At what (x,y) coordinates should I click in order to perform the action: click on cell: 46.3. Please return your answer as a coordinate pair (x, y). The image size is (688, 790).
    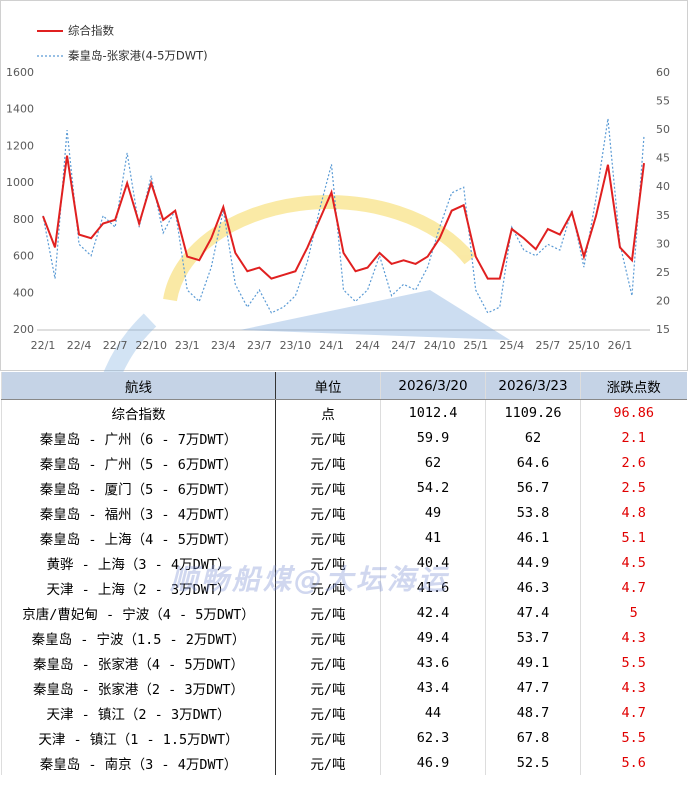
    Looking at the image, I should click on (533, 587).